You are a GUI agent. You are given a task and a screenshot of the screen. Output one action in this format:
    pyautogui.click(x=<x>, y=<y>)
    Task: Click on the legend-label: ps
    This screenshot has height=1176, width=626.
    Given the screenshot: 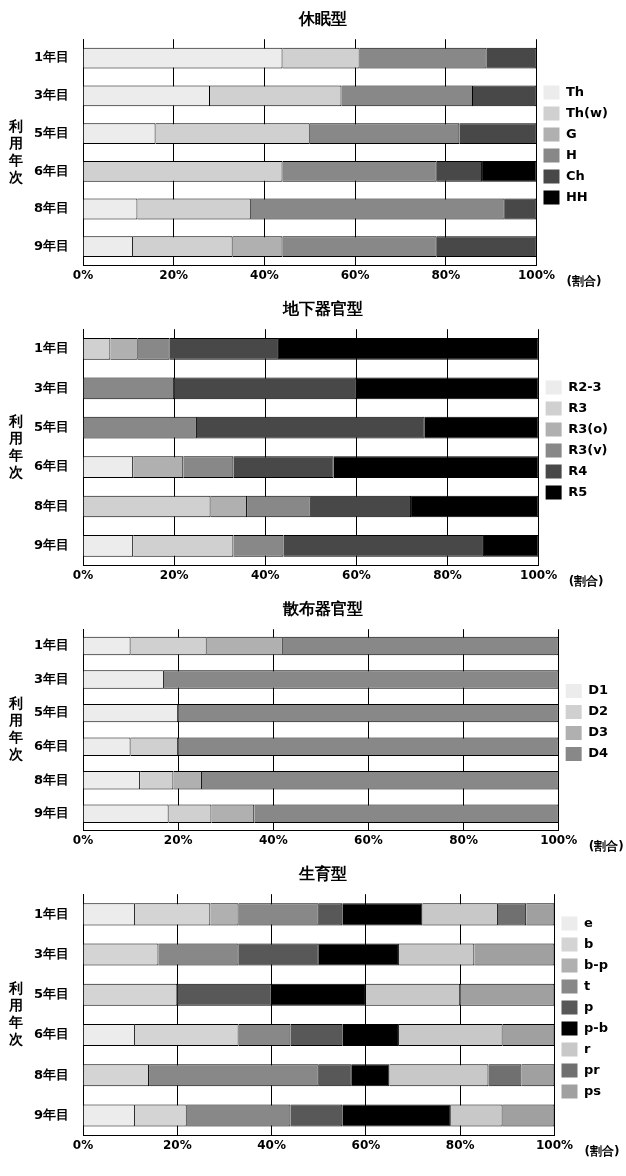 What is the action you would take?
    pyautogui.click(x=592, y=1090)
    